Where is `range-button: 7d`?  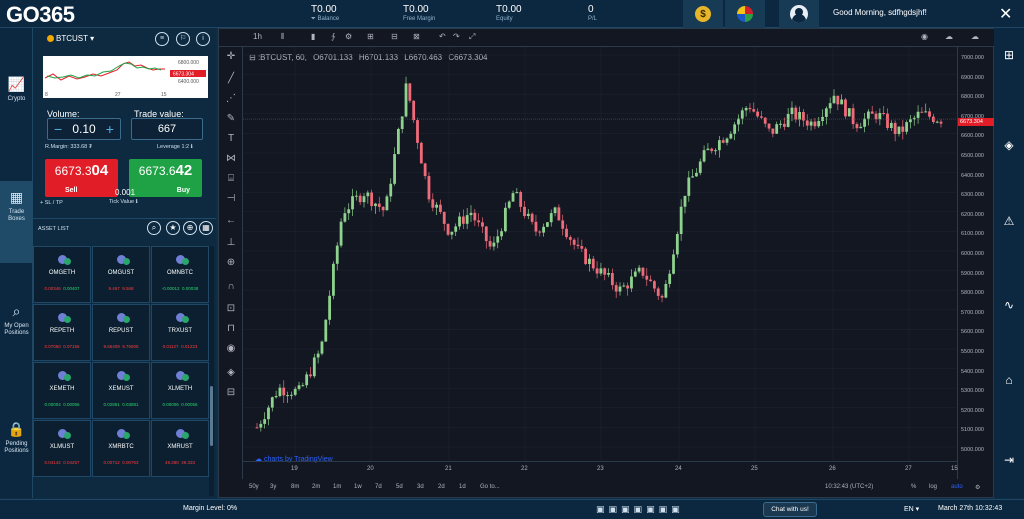
range-button: 7d is located at coordinates (378, 487).